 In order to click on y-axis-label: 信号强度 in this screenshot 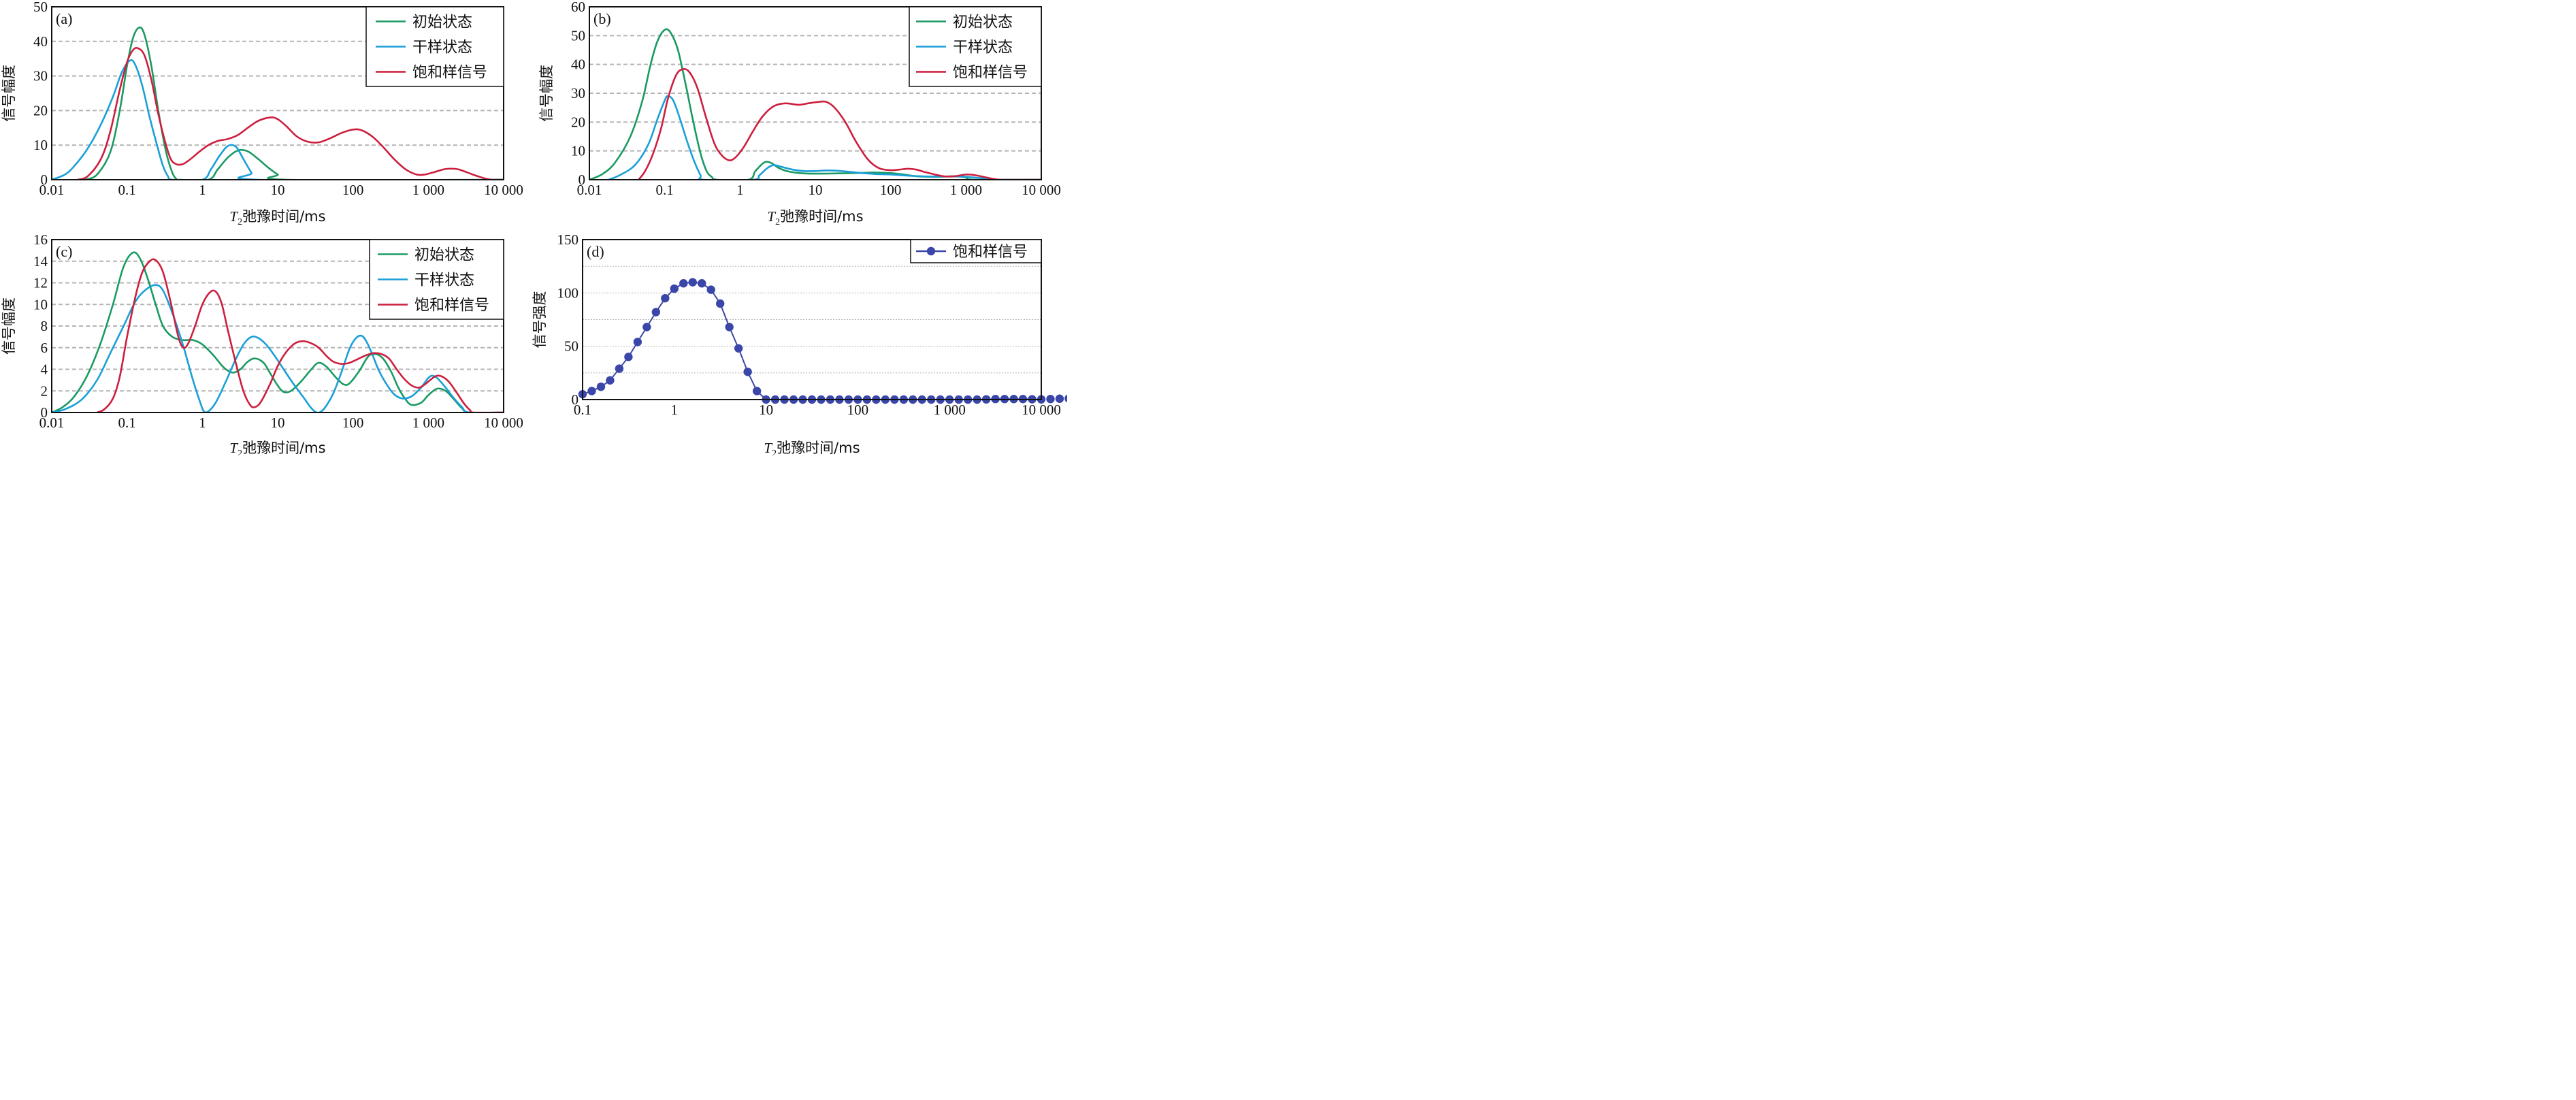, I will do `click(540, 320)`.